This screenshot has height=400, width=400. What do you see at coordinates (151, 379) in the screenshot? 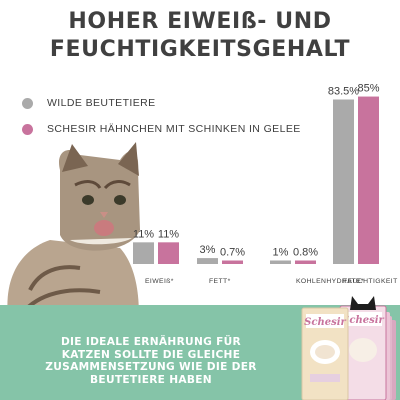
I see `bottom-line-4: BEUTETIERE HABEN` at bounding box center [151, 379].